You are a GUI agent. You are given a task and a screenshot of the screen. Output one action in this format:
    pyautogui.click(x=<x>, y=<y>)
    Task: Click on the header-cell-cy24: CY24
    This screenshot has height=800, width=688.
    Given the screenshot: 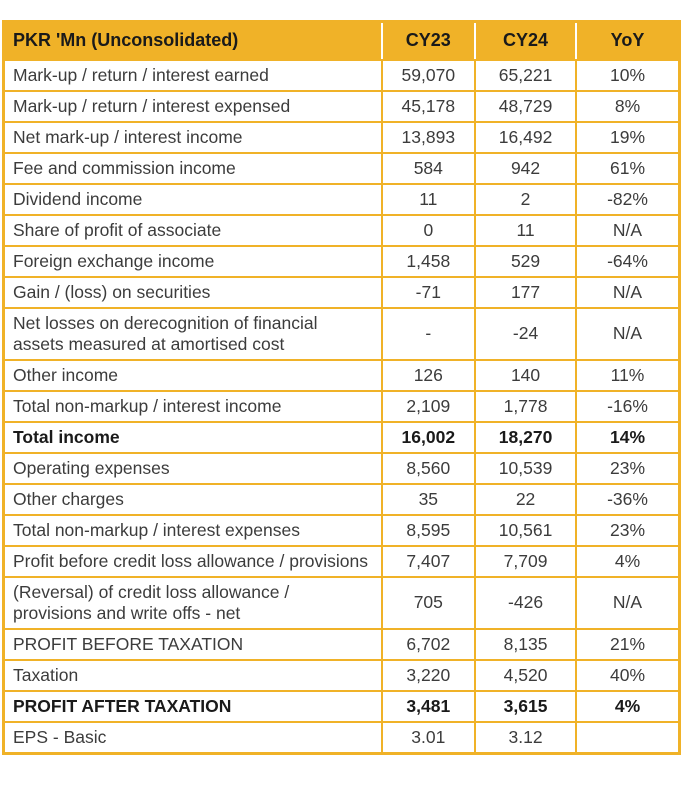 What is the action you would take?
    pyautogui.click(x=525, y=41)
    